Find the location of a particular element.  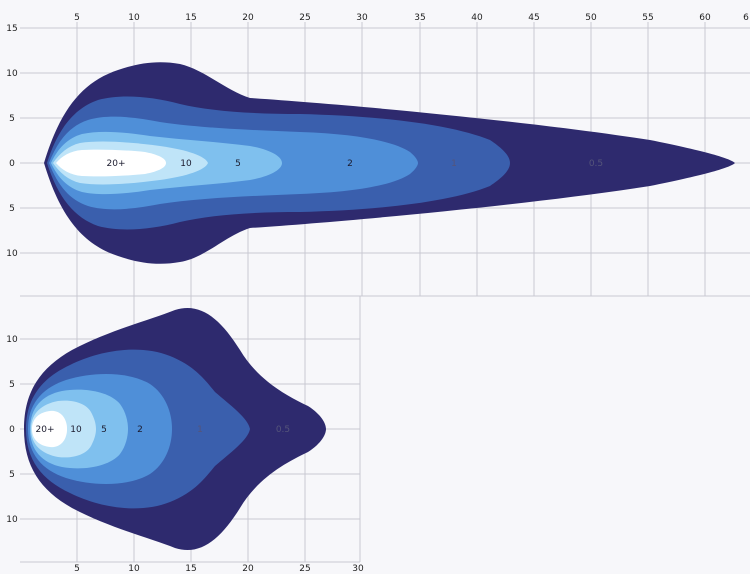

spot-level-label: 2 is located at coordinates (350, 164).